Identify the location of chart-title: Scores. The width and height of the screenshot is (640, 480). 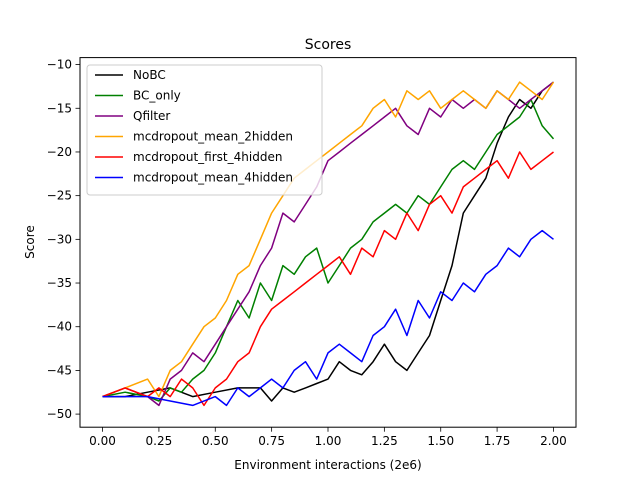
(328, 45).